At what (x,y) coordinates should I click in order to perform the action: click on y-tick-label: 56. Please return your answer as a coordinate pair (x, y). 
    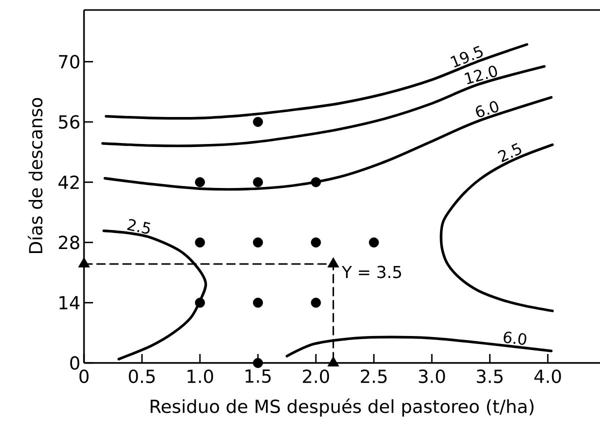
    Looking at the image, I should click on (69, 122).